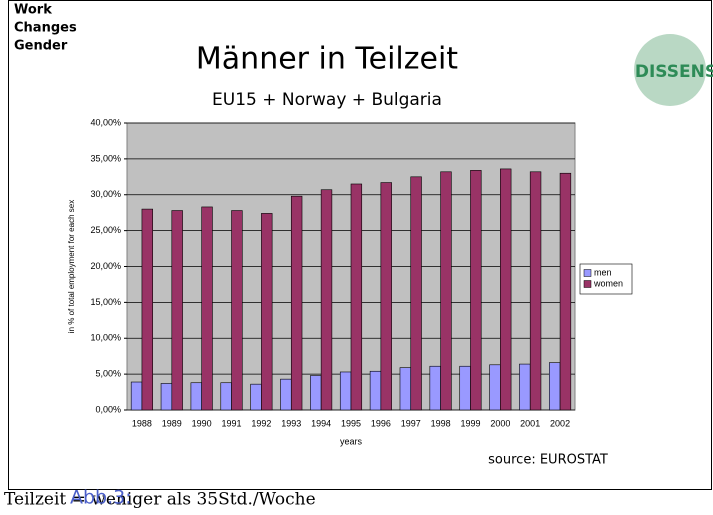 Image resolution: width=713 pixels, height=515 pixels. What do you see at coordinates (548, 460) in the screenshot?
I see `source: source: EUROSTAT` at bounding box center [548, 460].